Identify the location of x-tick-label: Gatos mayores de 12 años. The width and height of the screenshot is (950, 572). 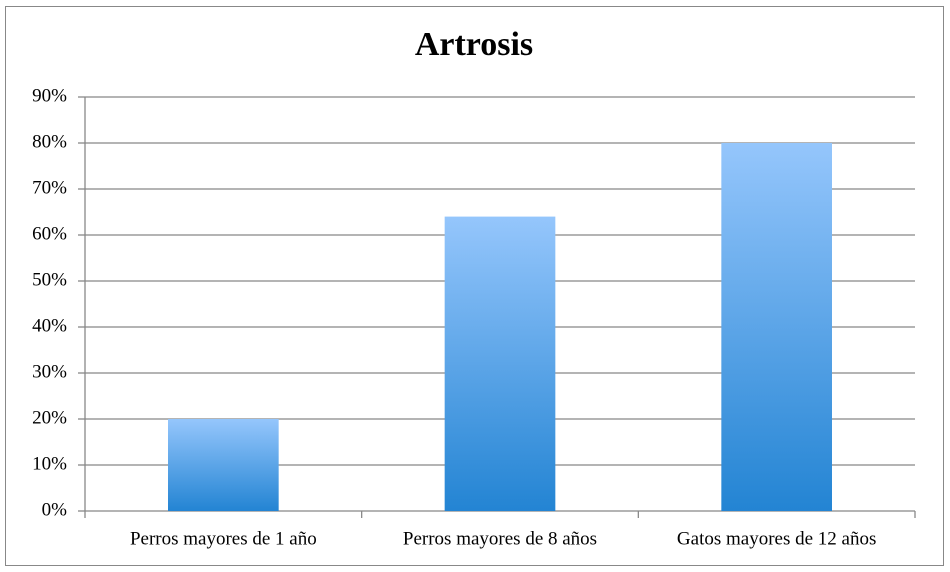
(776, 538).